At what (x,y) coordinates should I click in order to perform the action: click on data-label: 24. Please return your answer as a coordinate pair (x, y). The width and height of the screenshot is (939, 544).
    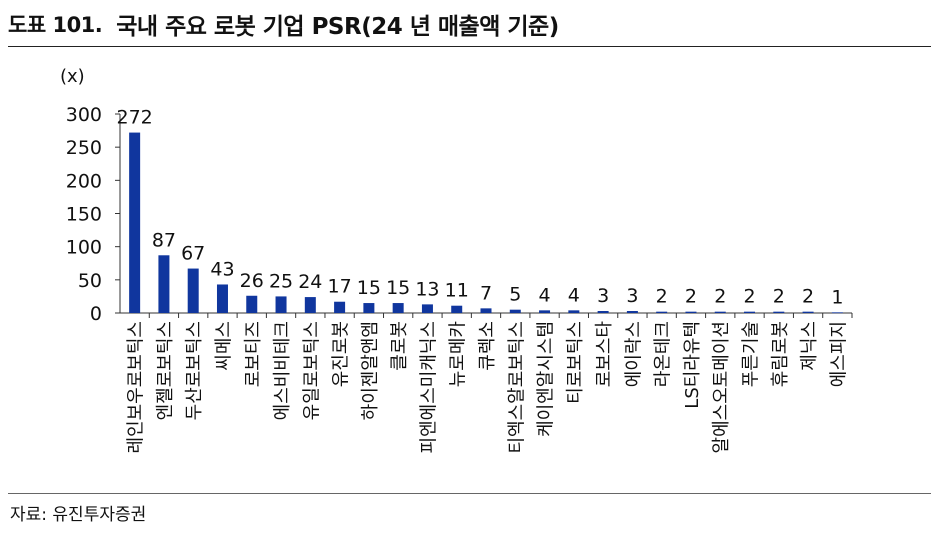
    Looking at the image, I should click on (310, 282).